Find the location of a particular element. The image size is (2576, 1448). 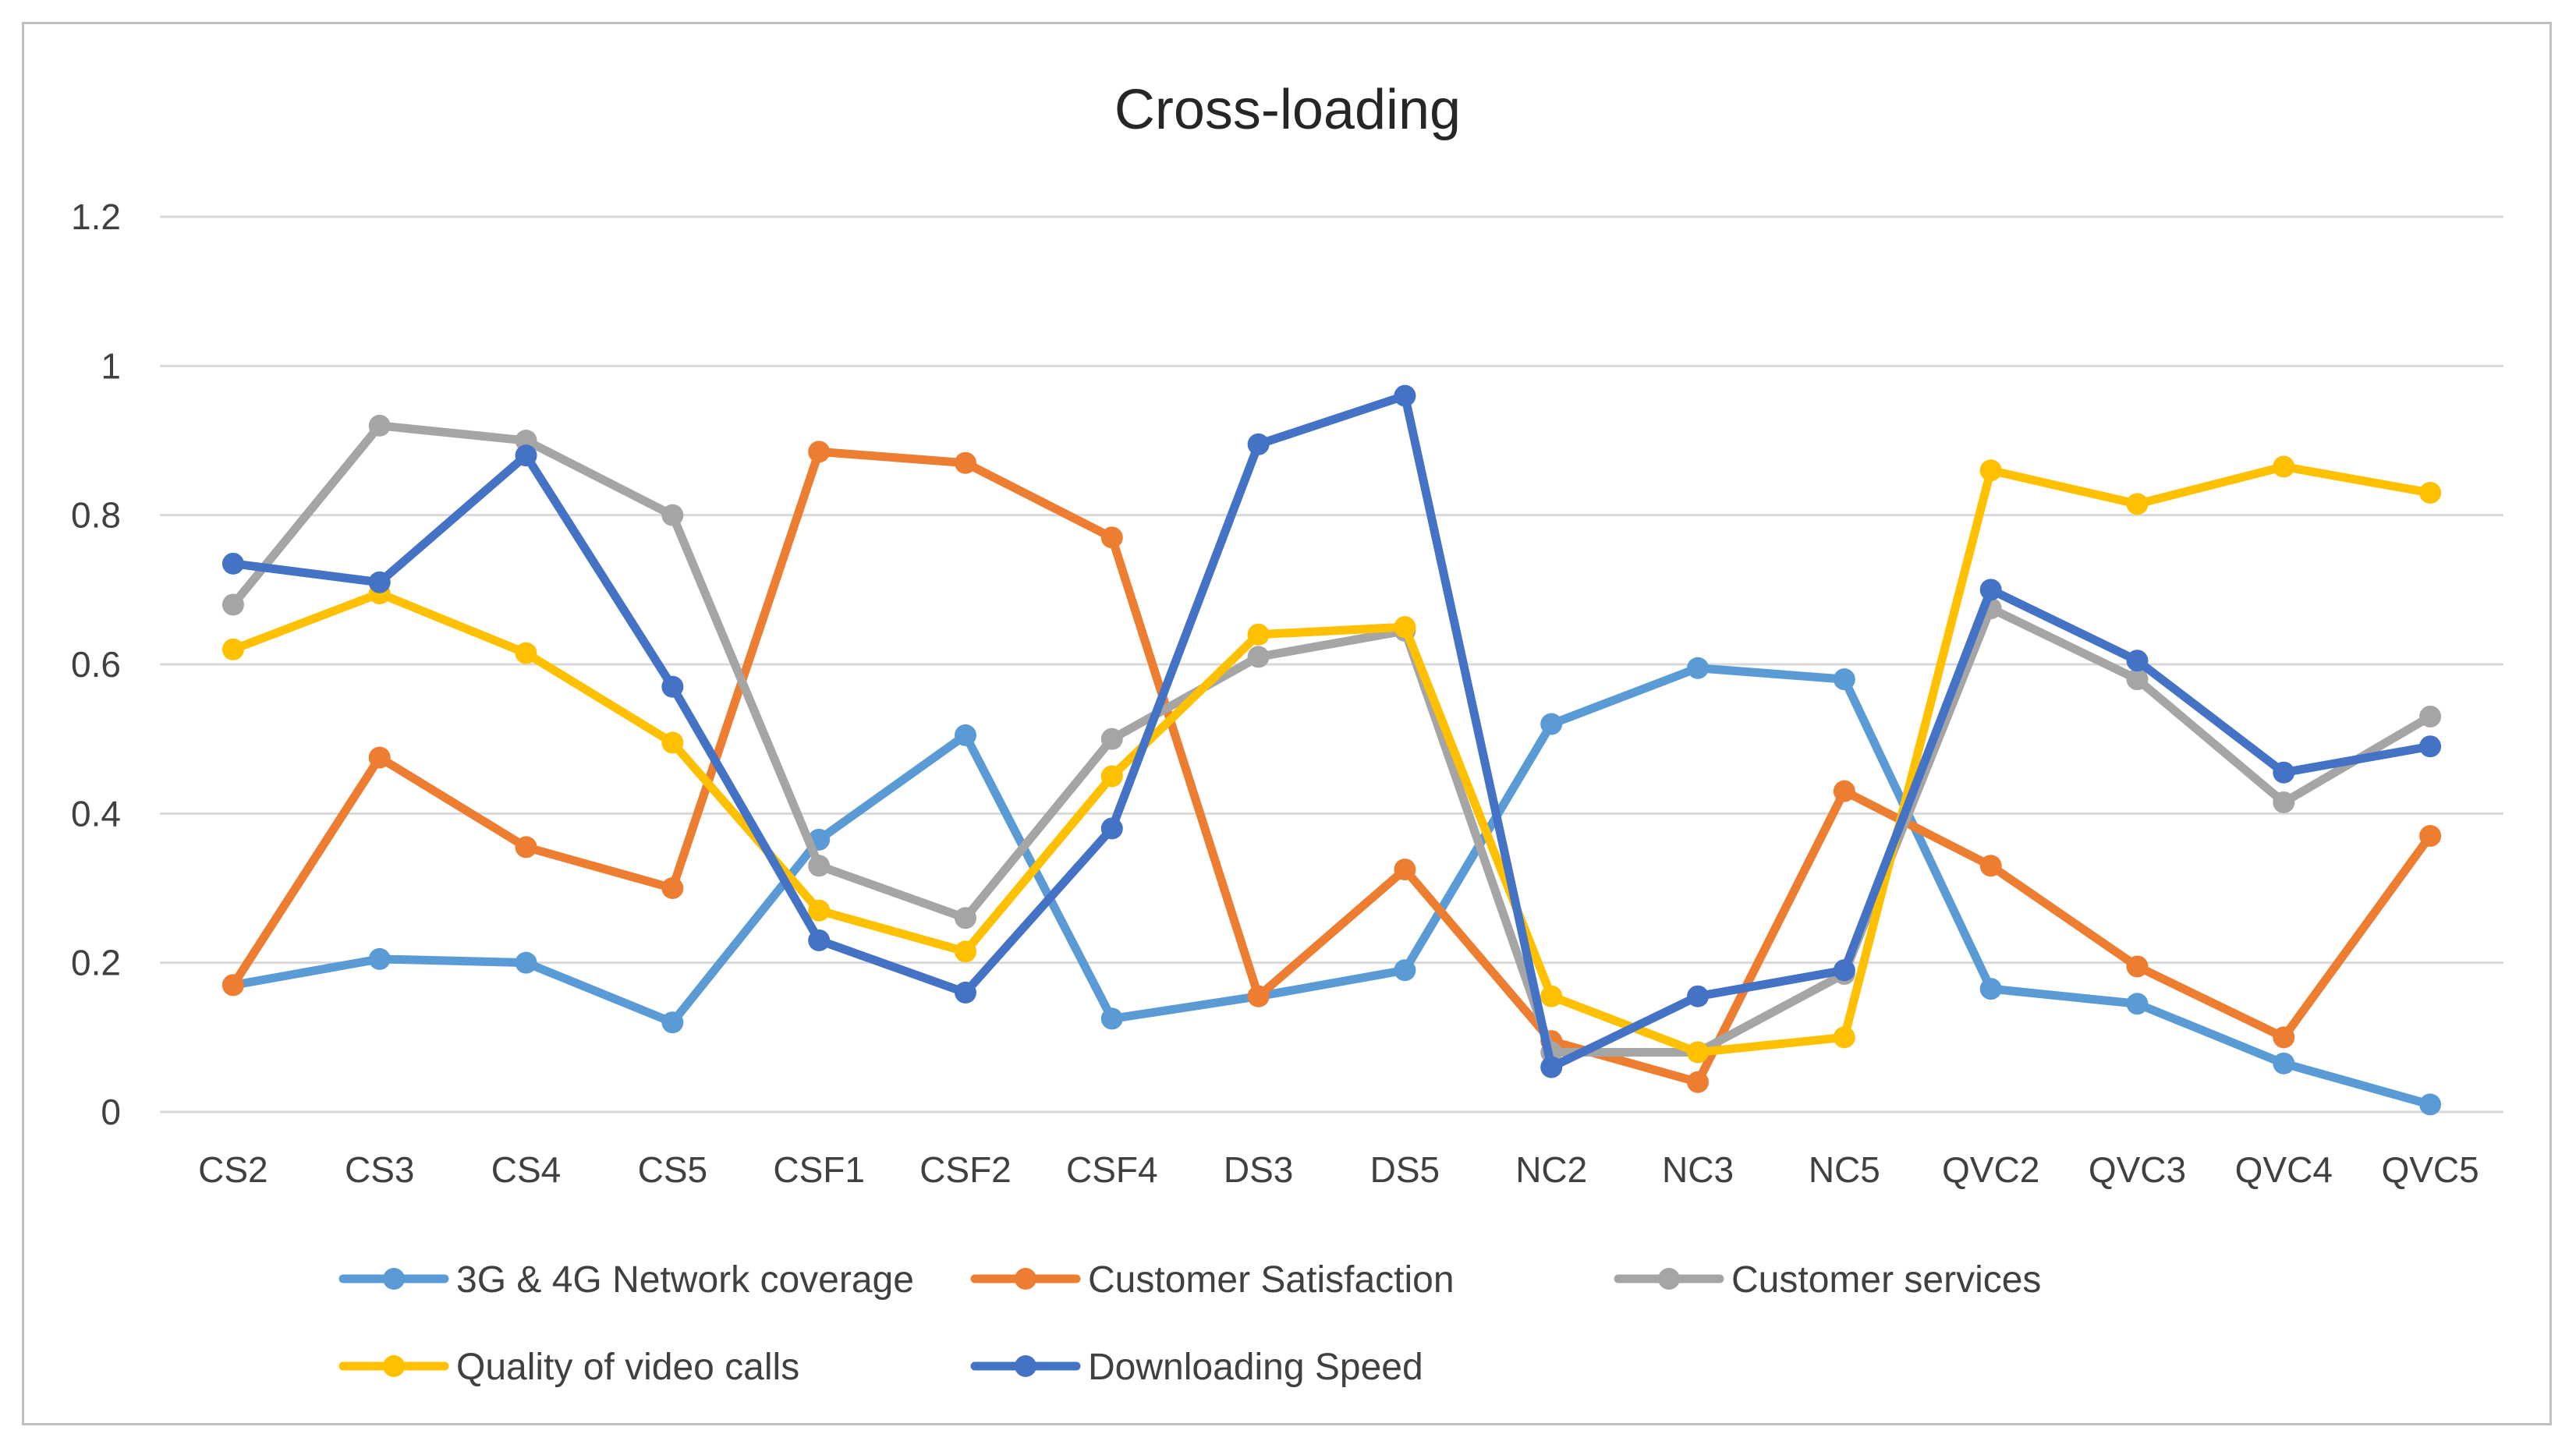

x-tick-label: DS5 is located at coordinates (1405, 1169).